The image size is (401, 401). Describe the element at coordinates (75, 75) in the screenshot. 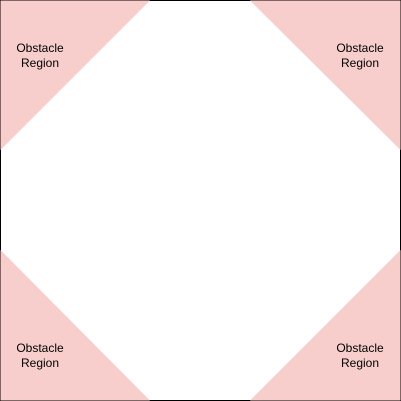

I see `obstacle-region-top-left` at that location.